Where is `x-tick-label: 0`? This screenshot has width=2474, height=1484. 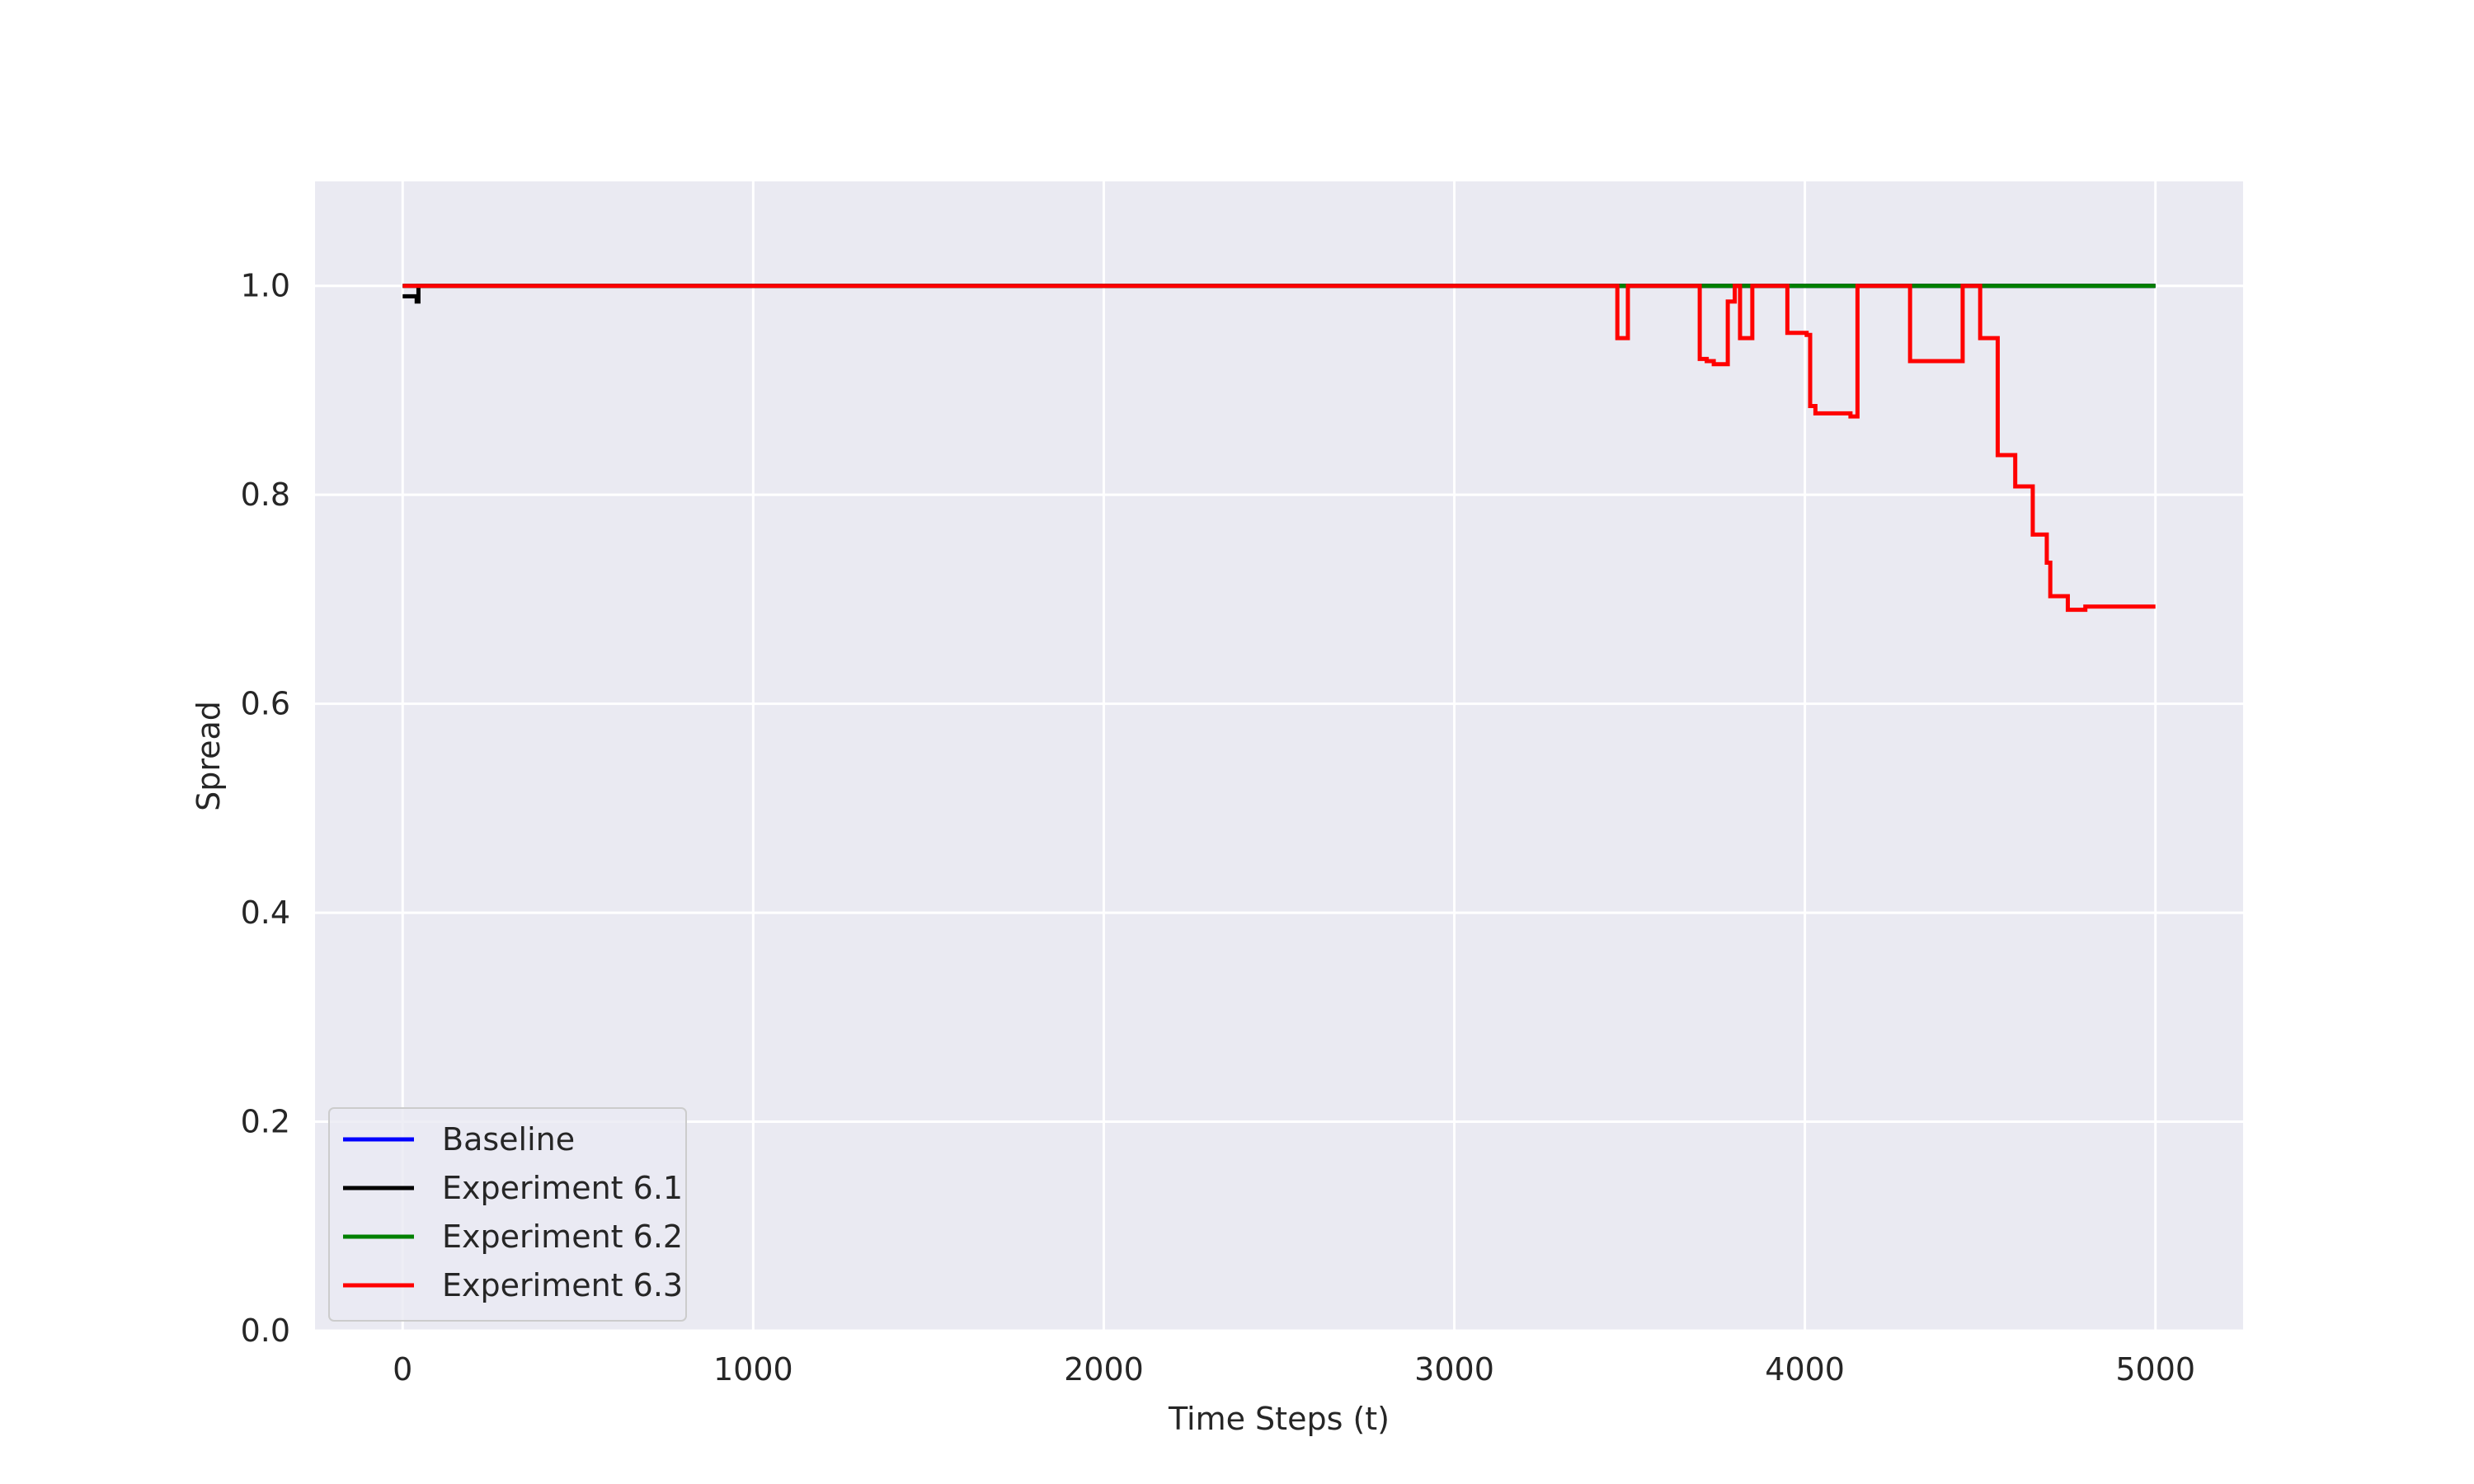
x-tick-label: 0 is located at coordinates (402, 1369).